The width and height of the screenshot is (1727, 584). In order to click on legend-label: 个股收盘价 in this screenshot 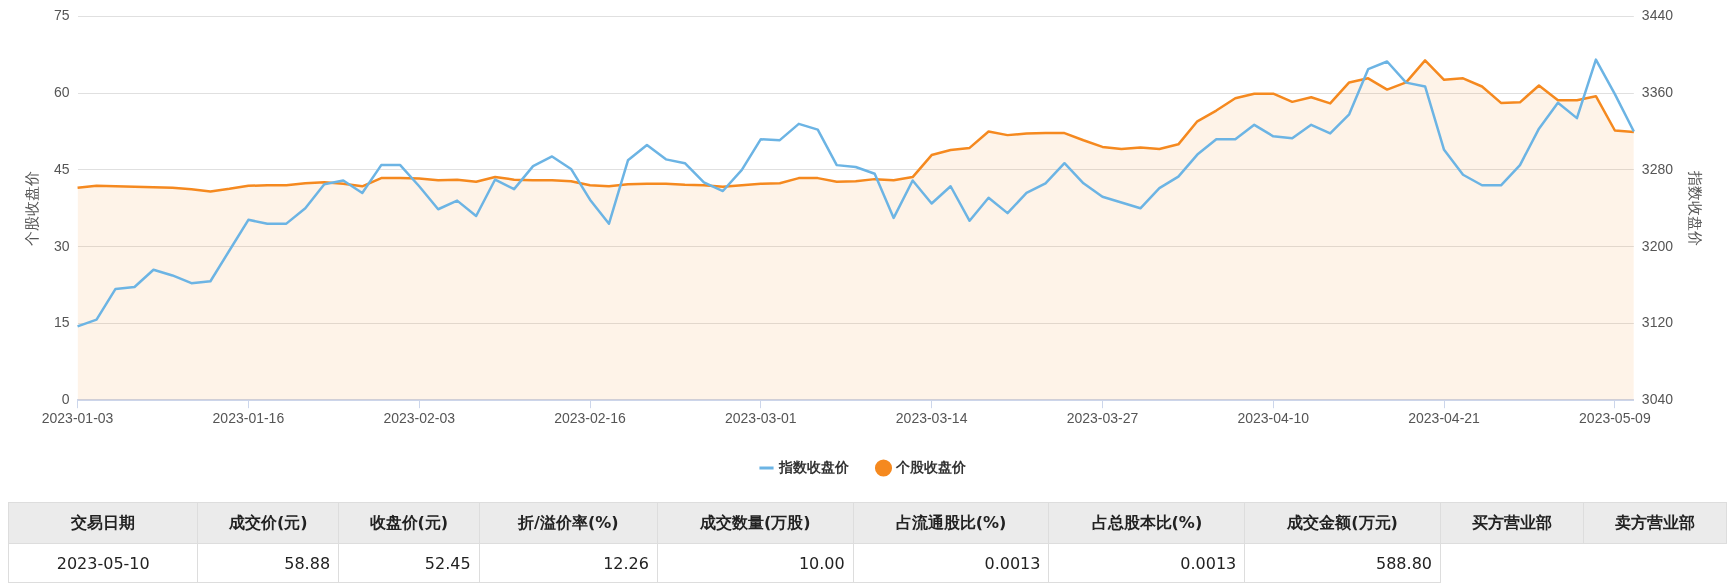, I will do `click(930, 466)`.